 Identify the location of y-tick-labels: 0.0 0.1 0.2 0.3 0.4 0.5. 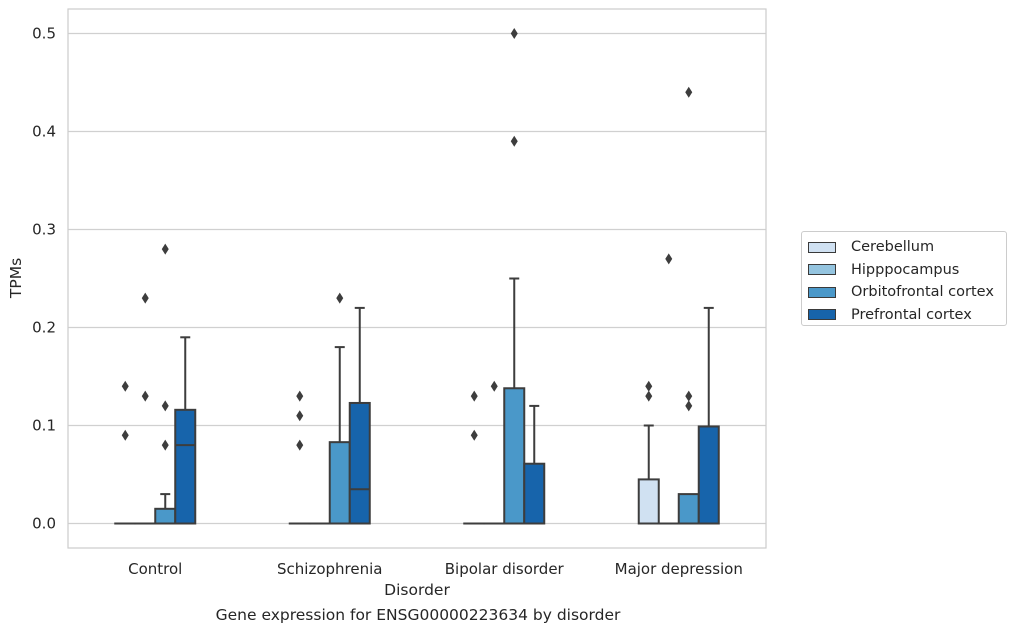
(44, 279).